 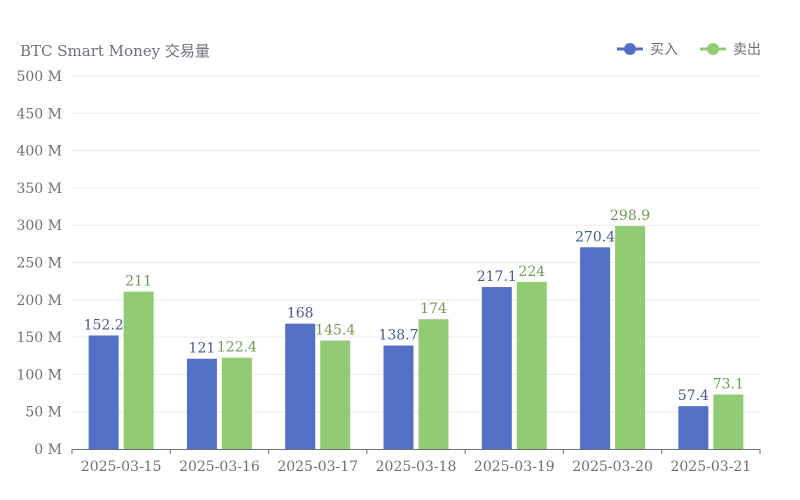 What do you see at coordinates (39, 114) in the screenshot?
I see `y-tick-label: 450 M` at bounding box center [39, 114].